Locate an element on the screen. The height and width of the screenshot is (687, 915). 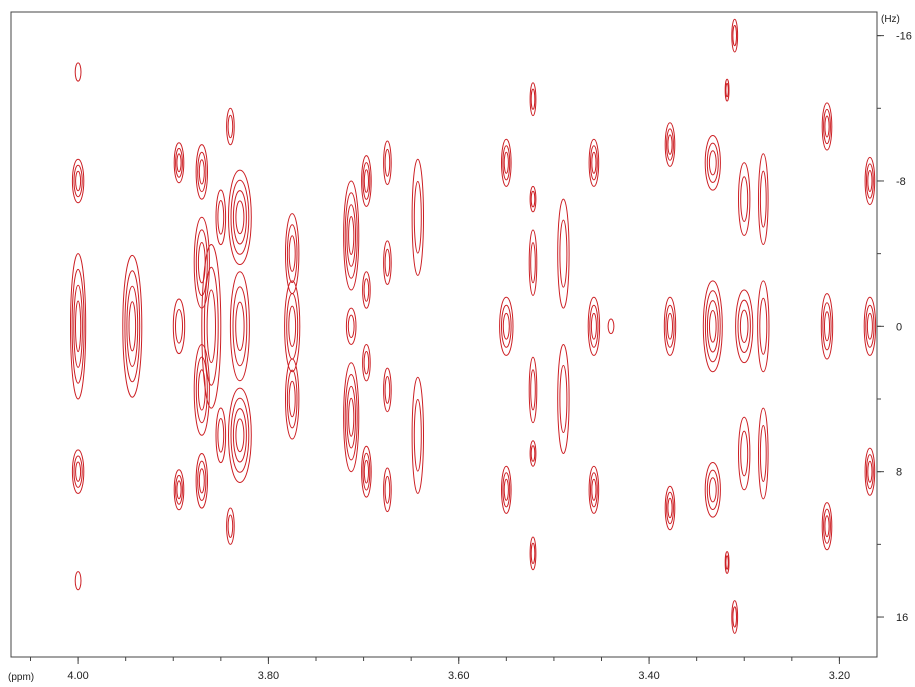
x-unit-label: (ppm) is located at coordinates (21, 677).